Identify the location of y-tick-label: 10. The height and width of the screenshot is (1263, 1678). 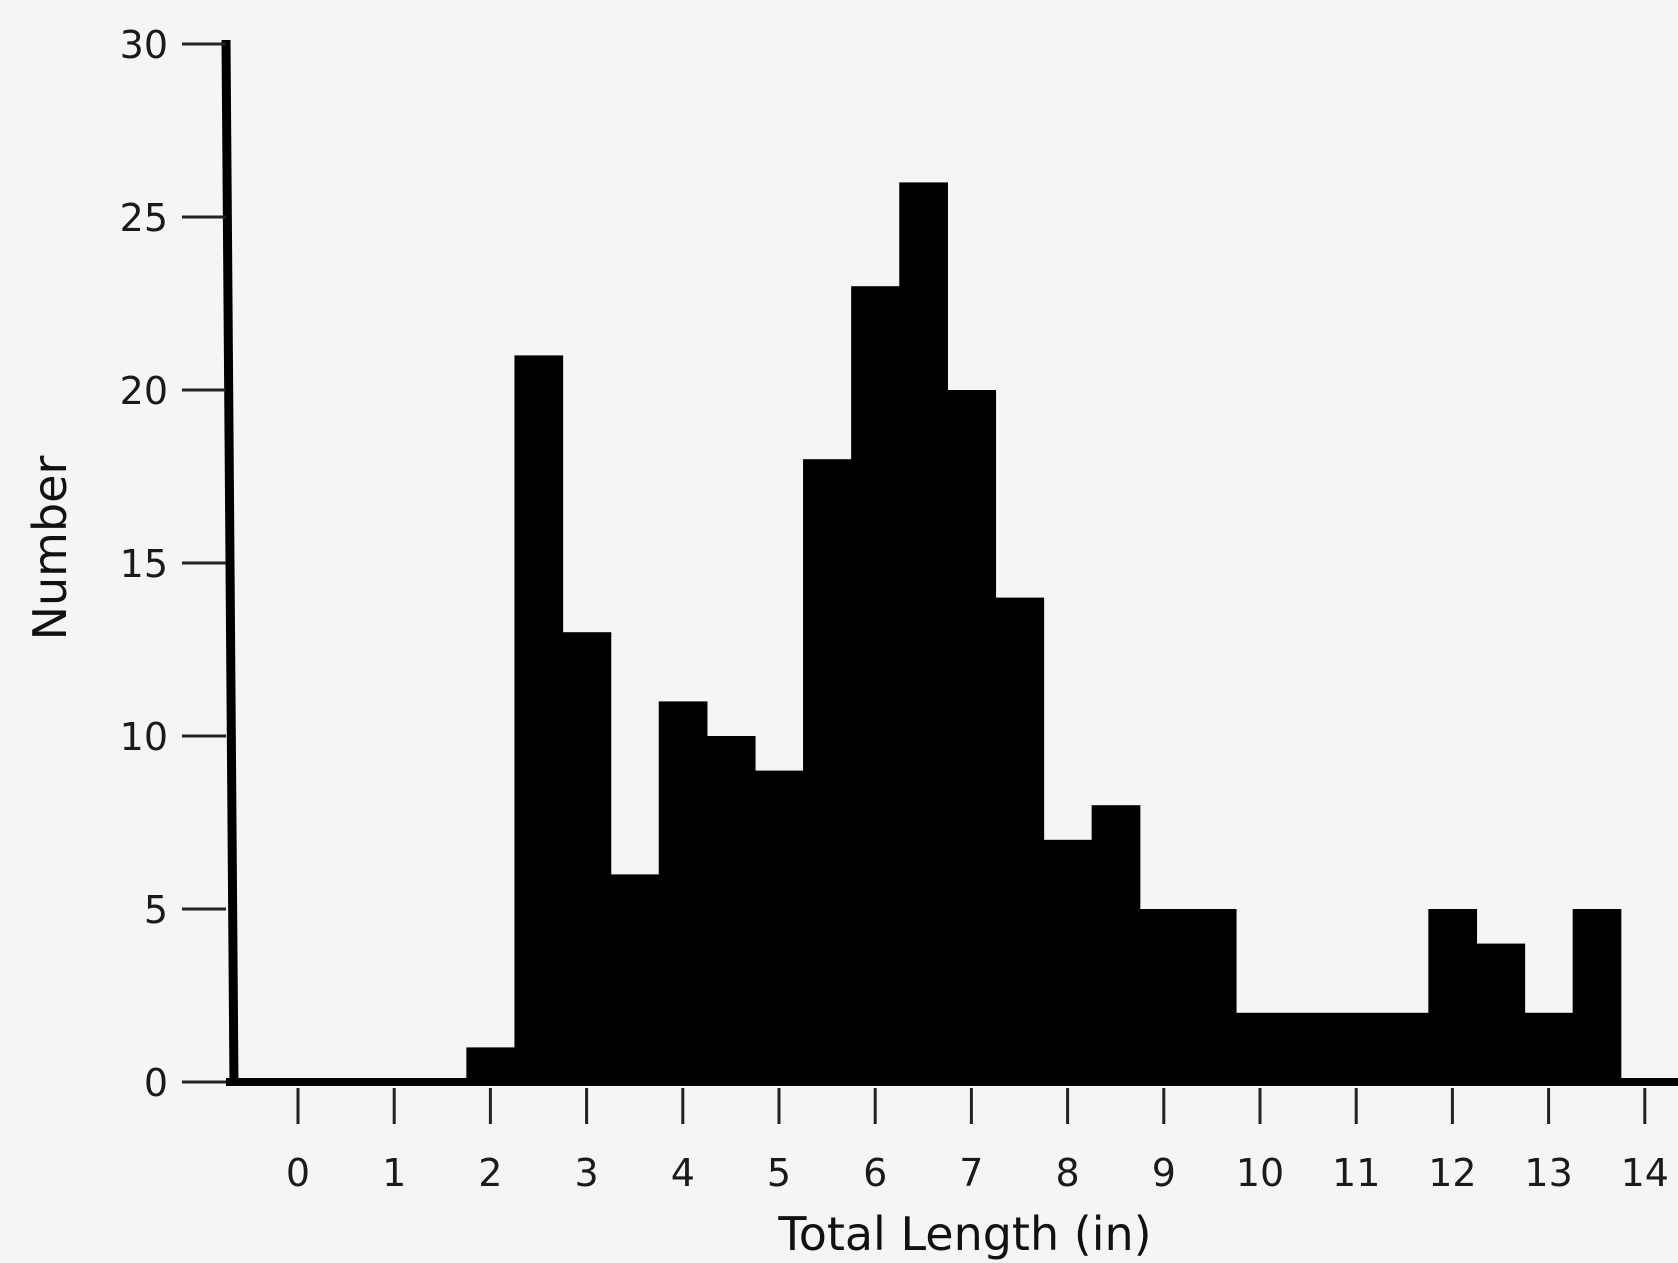
(144, 737).